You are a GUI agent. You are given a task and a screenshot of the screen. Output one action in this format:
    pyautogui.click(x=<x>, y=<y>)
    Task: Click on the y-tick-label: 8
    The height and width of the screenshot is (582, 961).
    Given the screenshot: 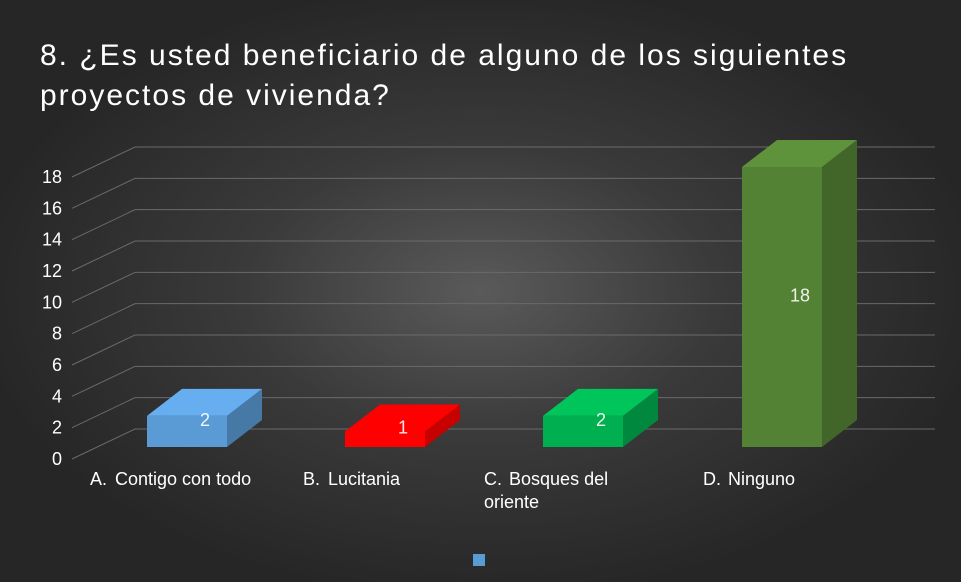 What is the action you would take?
    pyautogui.click(x=57, y=334)
    